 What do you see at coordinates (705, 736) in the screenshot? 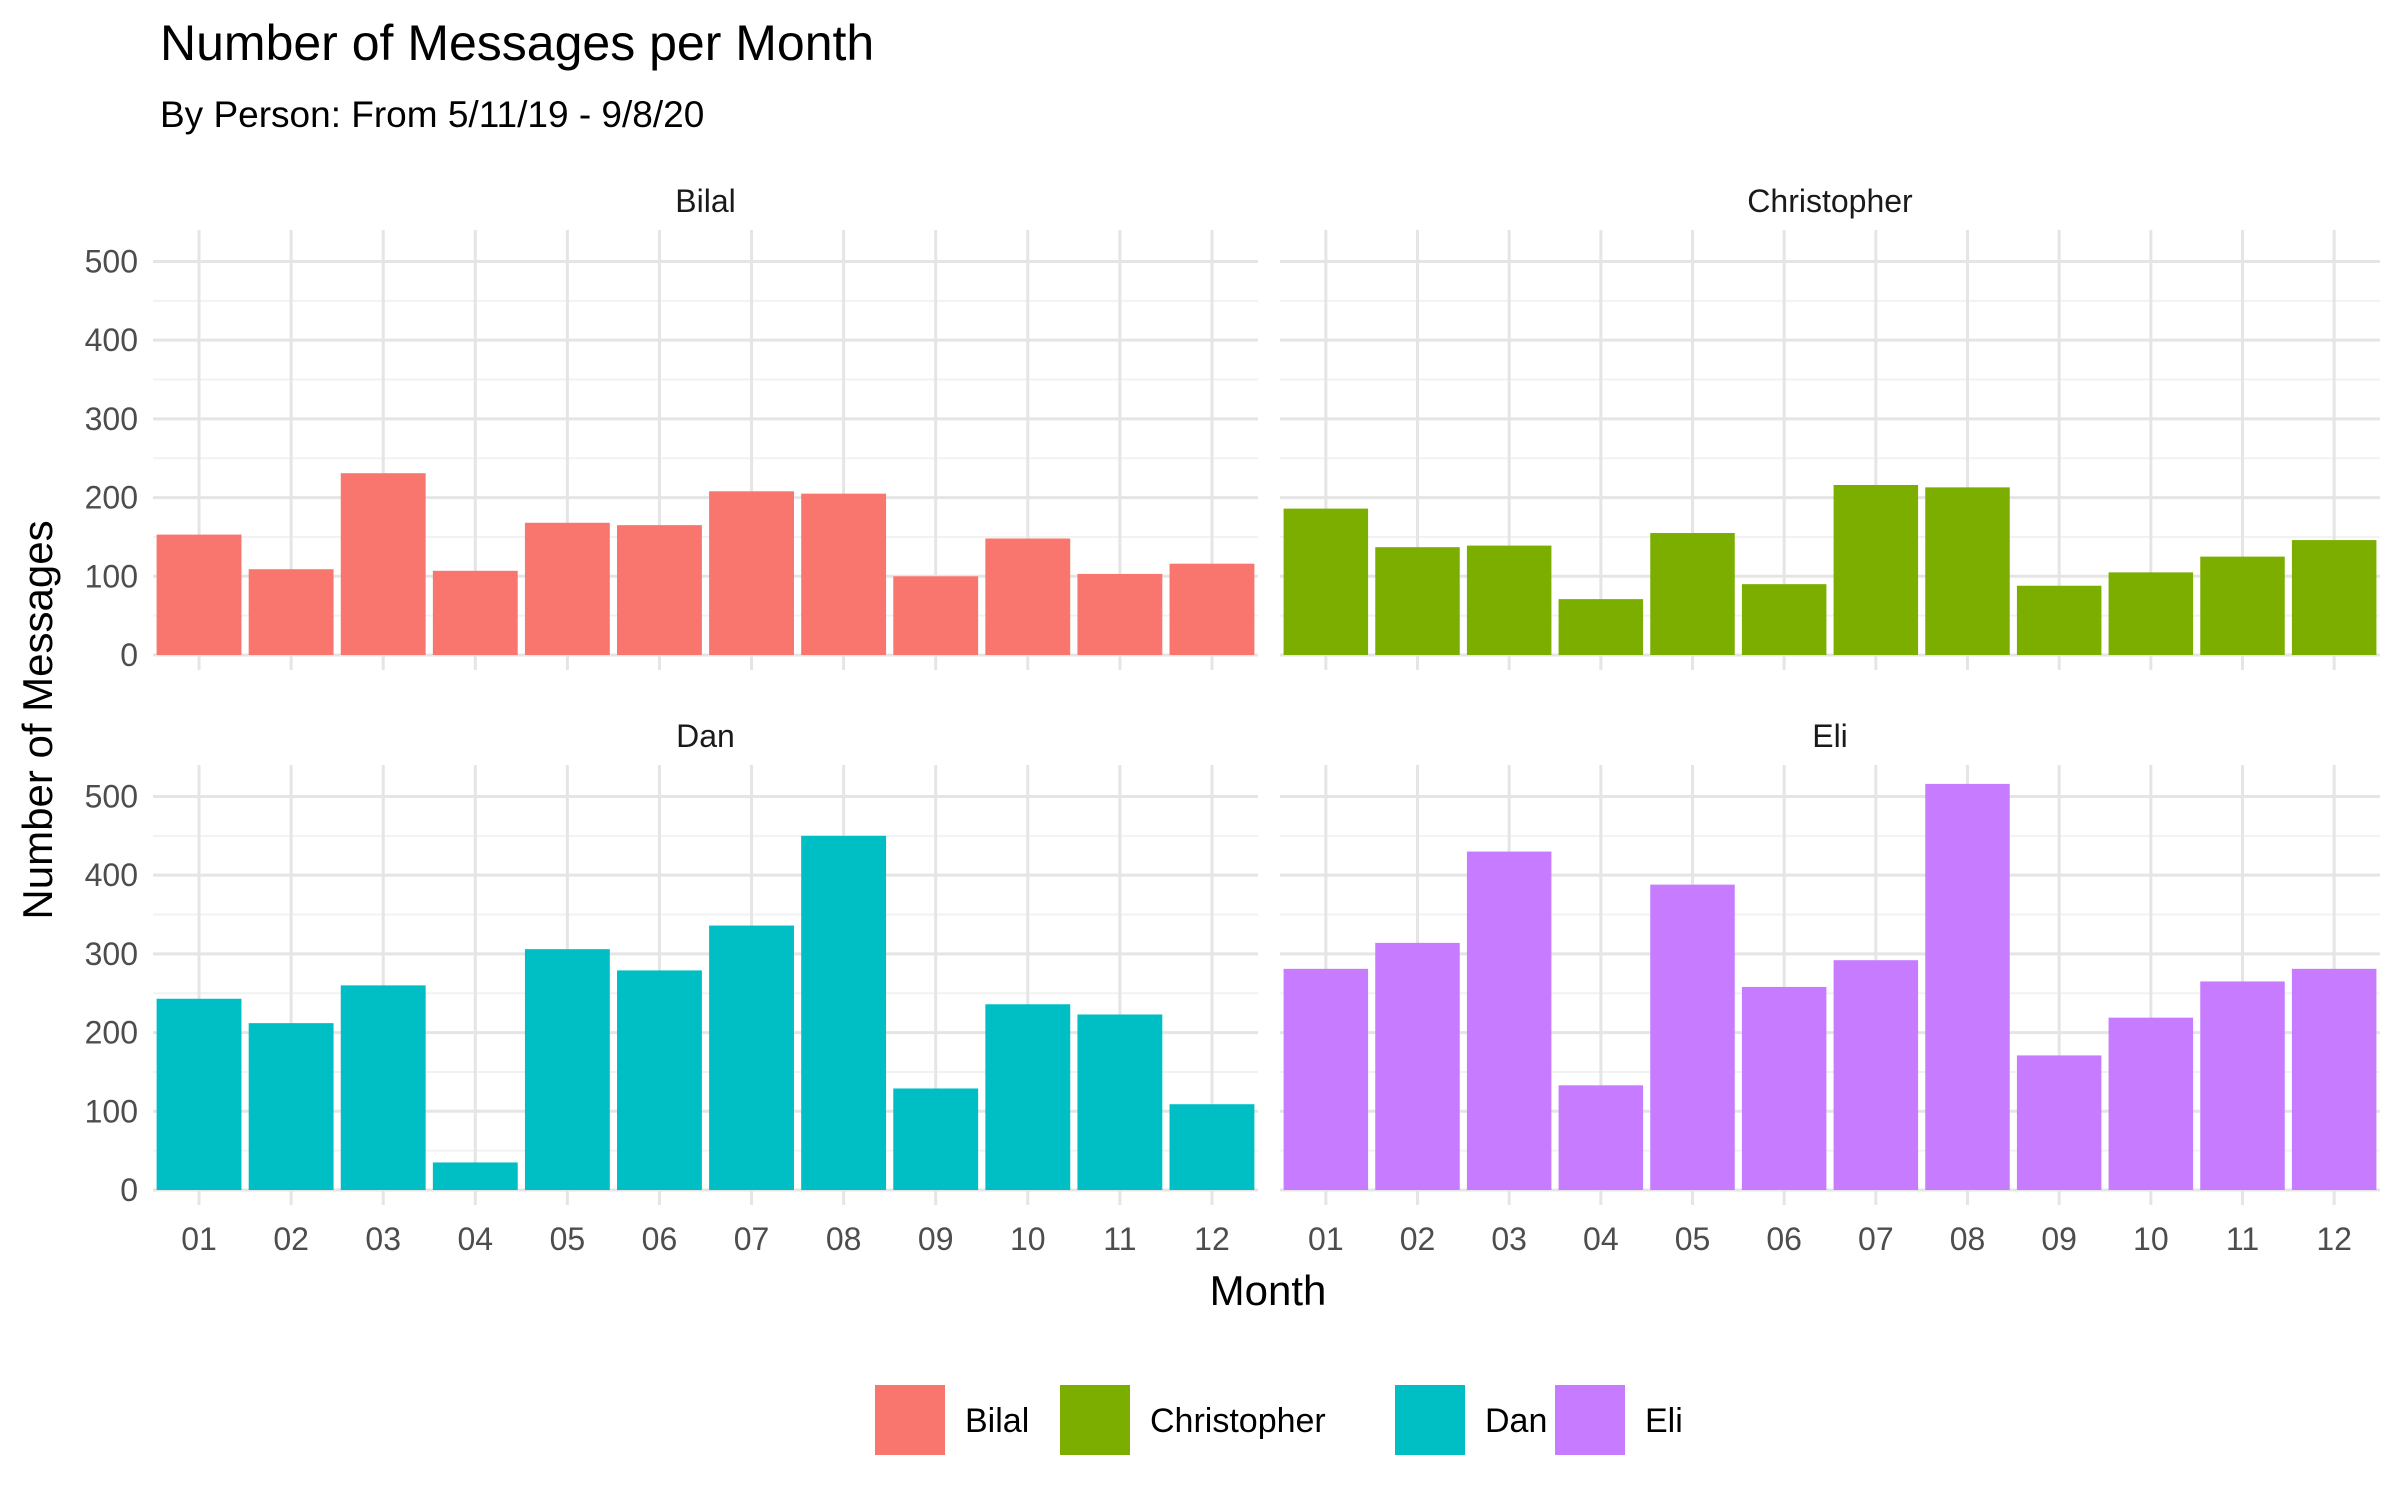
I see `facet-label-dan: Dan` at bounding box center [705, 736].